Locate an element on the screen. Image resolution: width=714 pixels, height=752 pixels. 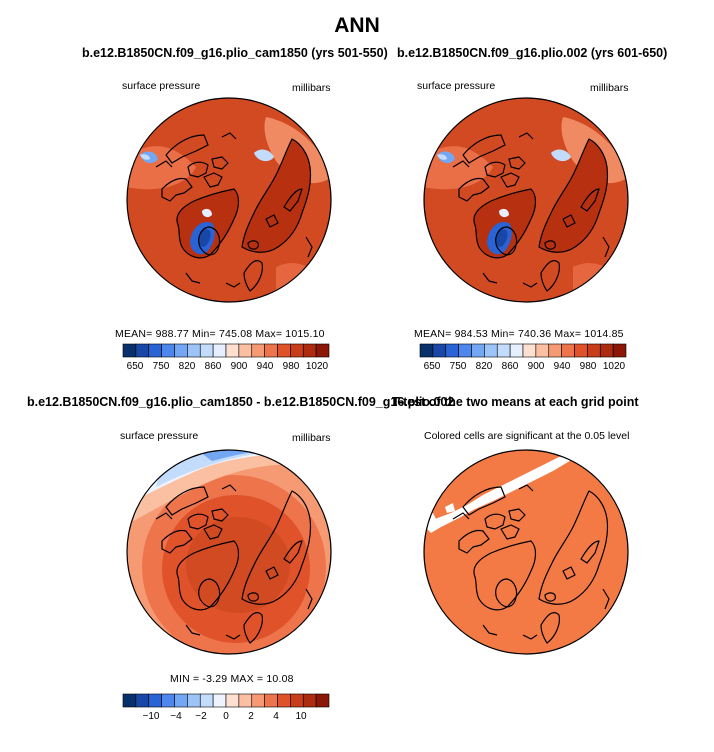
panel1-coast-canada1 is located at coordinates (177, 189).